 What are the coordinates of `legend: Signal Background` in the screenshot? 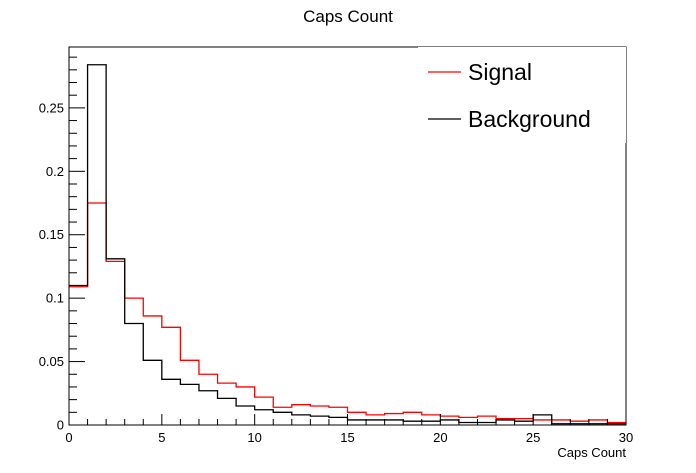 It's located at (522, 95).